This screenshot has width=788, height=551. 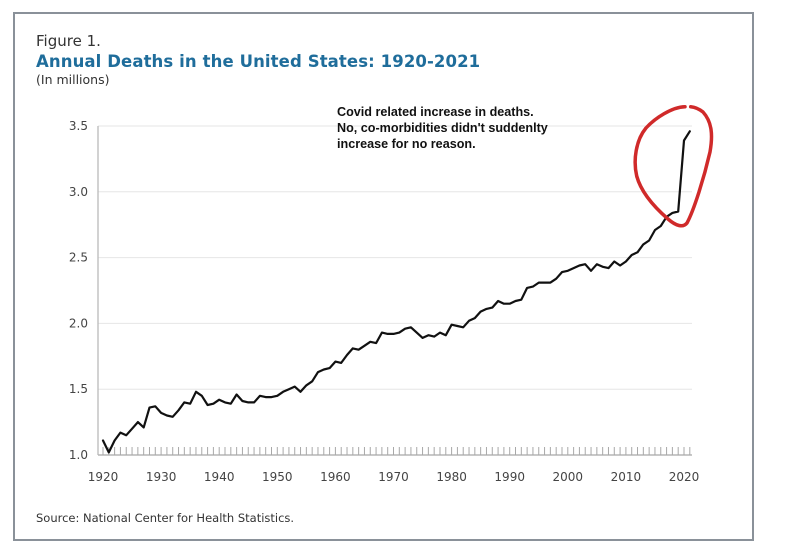 I want to click on figure-label: Figure 1., so click(x=68, y=41).